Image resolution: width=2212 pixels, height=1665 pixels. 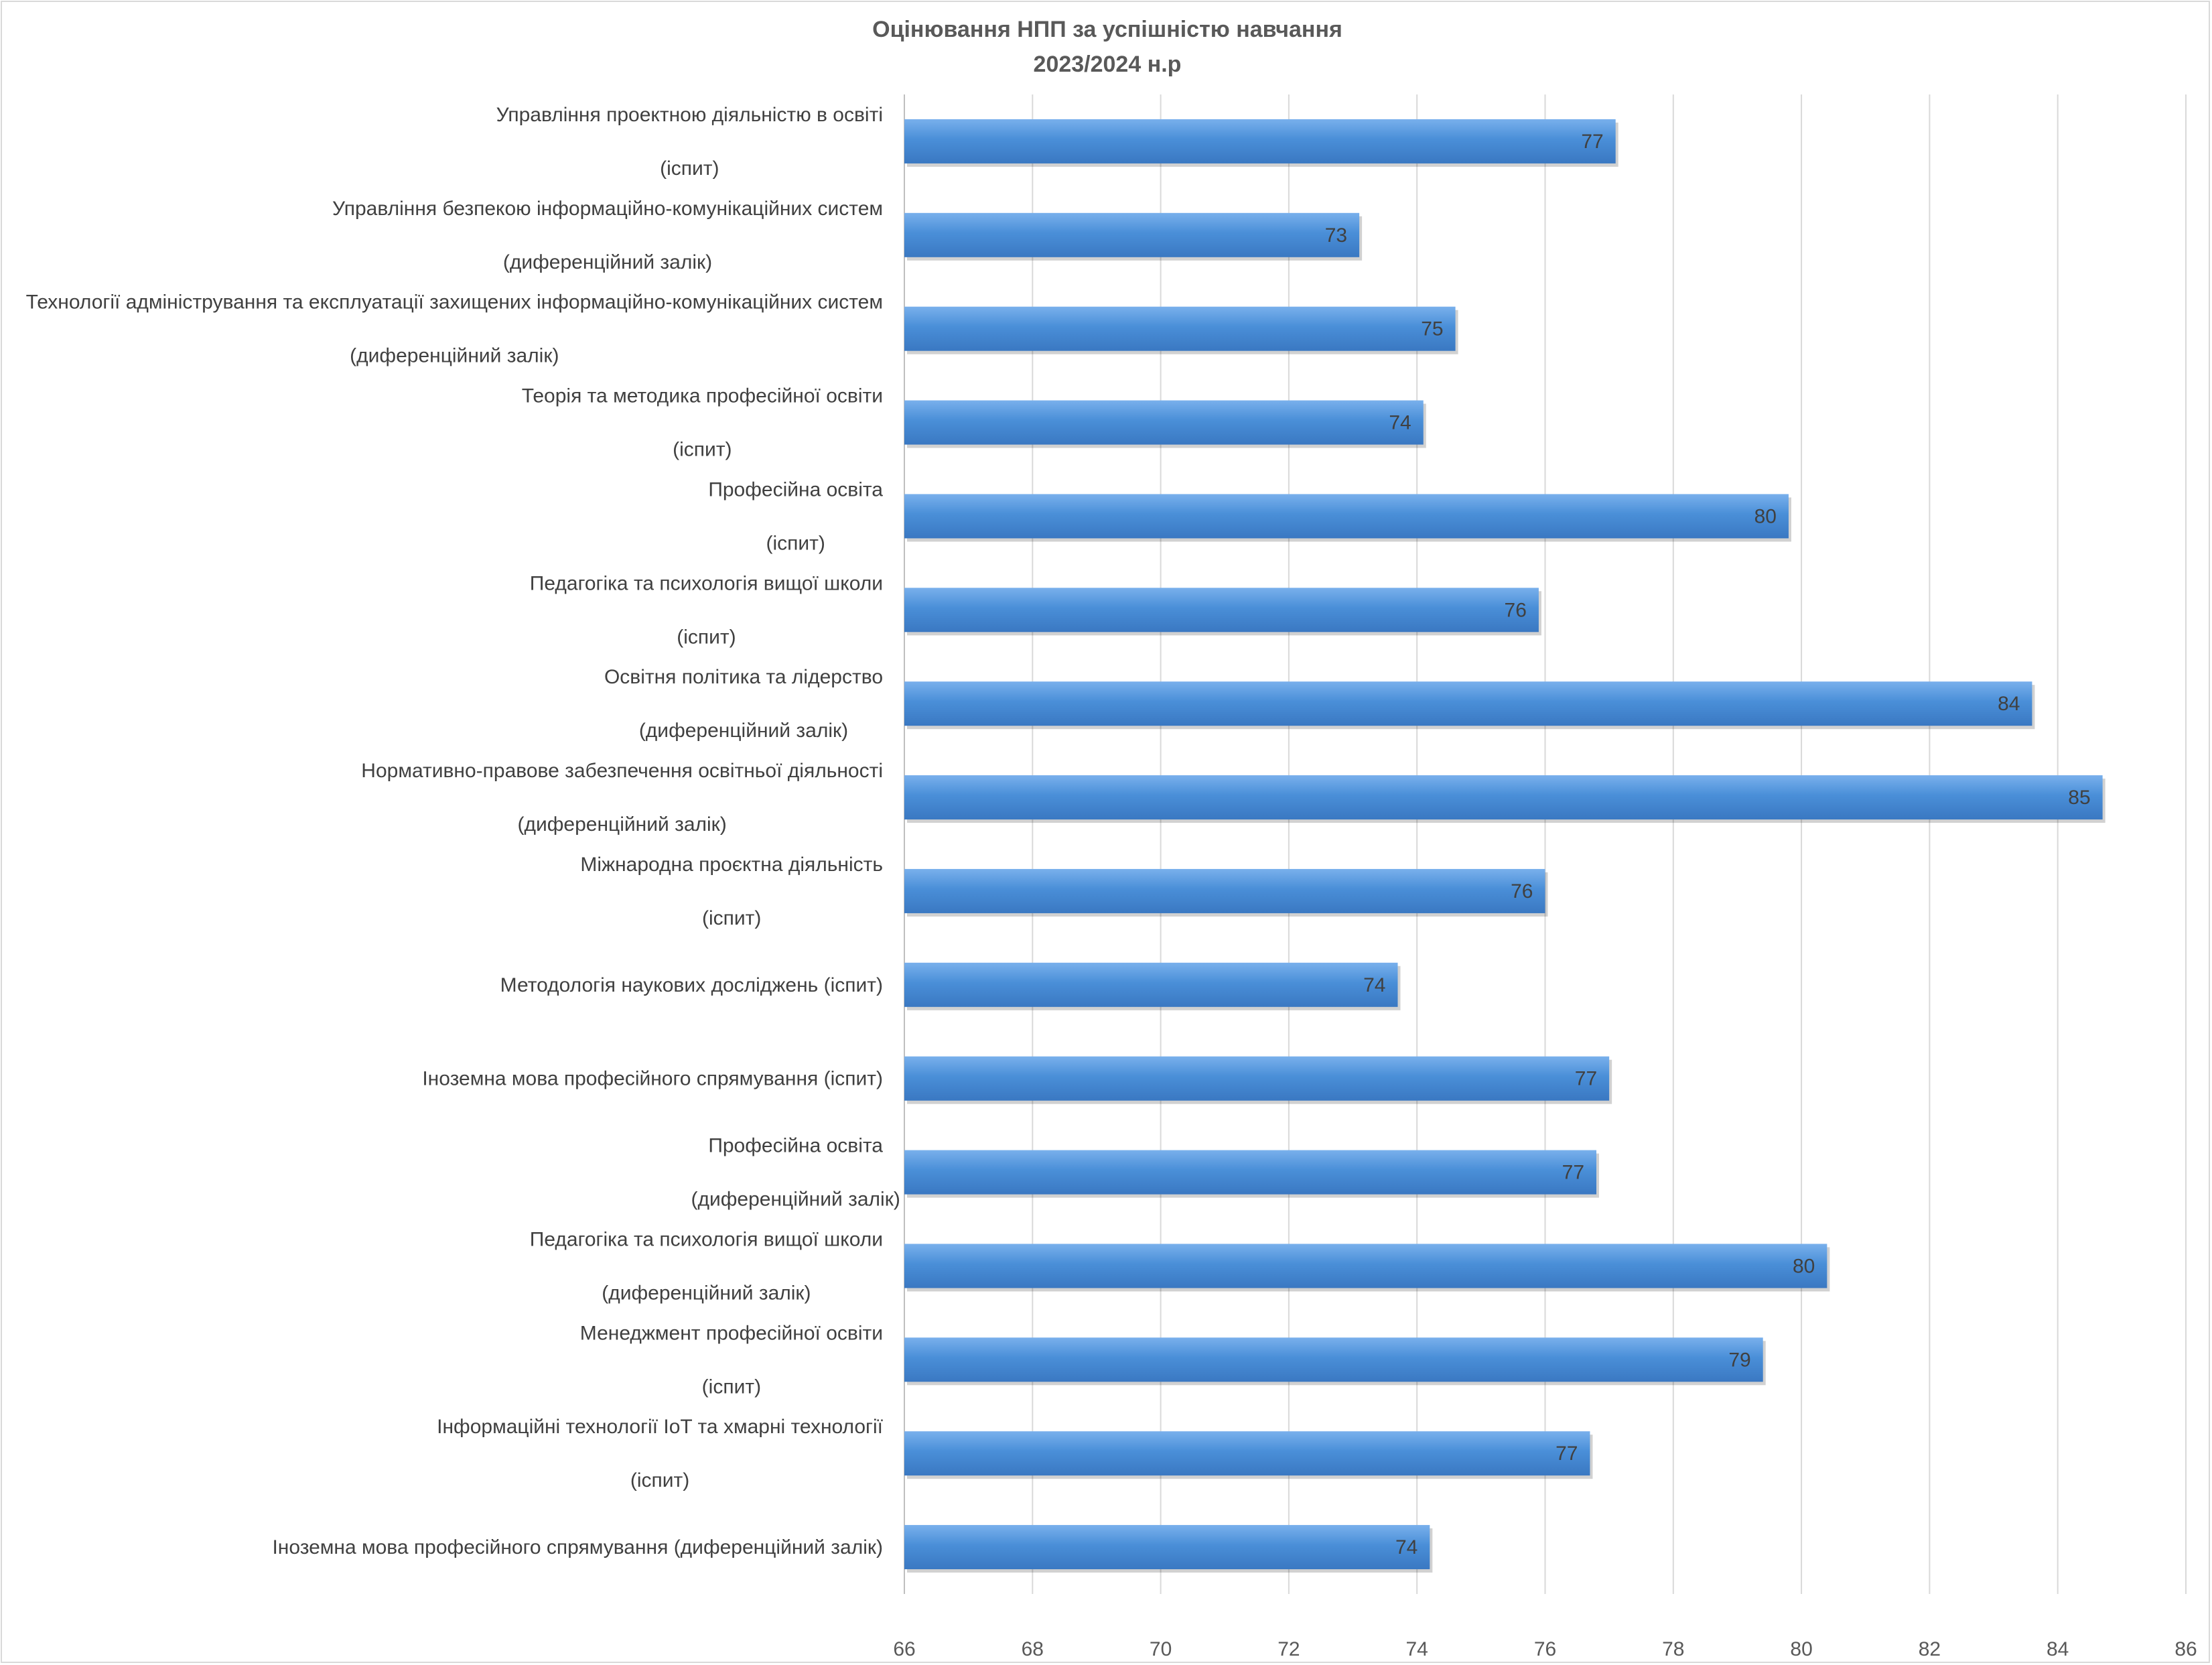 What do you see at coordinates (2079, 798) in the screenshot?
I see `bar-value-label-8: 85` at bounding box center [2079, 798].